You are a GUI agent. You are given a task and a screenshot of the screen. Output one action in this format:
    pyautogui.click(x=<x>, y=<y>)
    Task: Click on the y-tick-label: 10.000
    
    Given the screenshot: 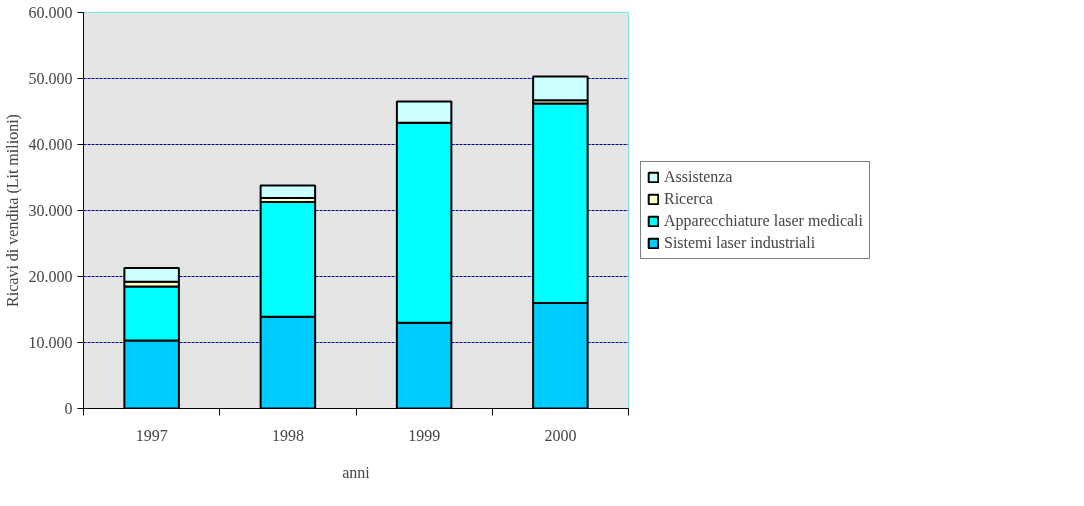 What is the action you would take?
    pyautogui.click(x=50, y=342)
    